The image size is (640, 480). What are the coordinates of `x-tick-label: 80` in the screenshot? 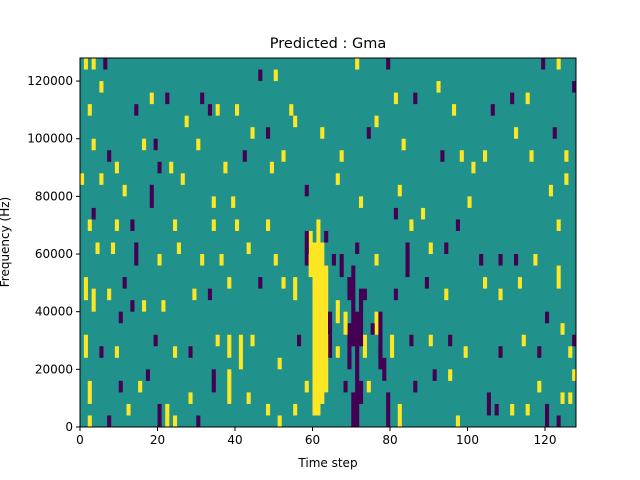 It's located at (389, 440).